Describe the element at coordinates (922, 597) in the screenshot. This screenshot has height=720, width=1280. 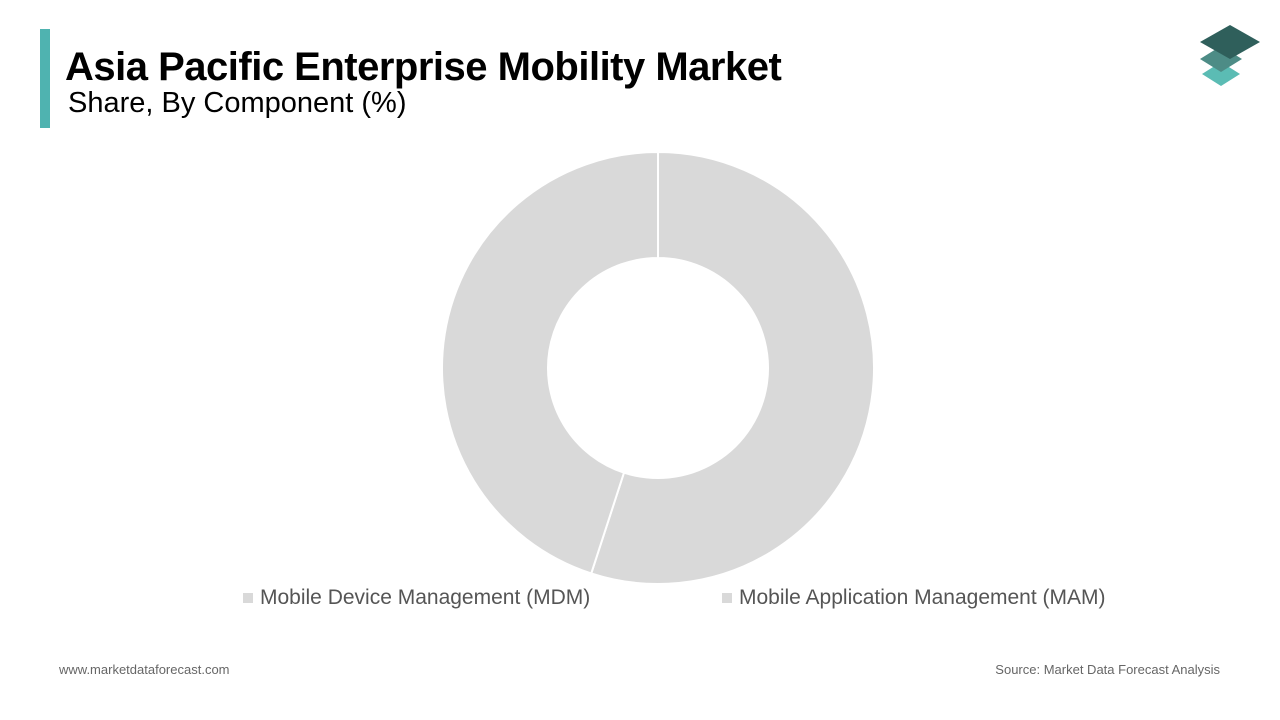
I see `legend-label-mam: Mobile Application Management (MAM)` at that location.